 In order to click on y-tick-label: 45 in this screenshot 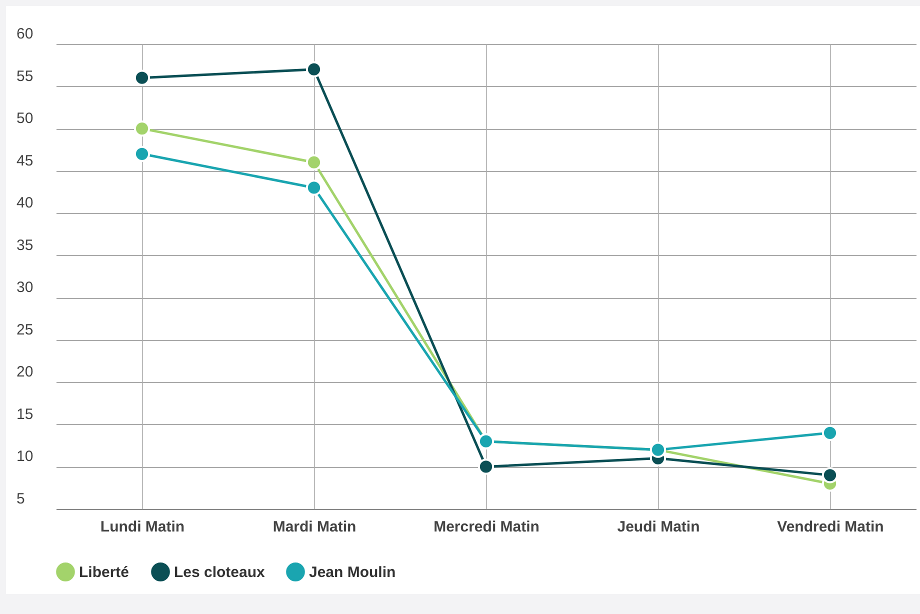, I will do `click(25, 161)`.